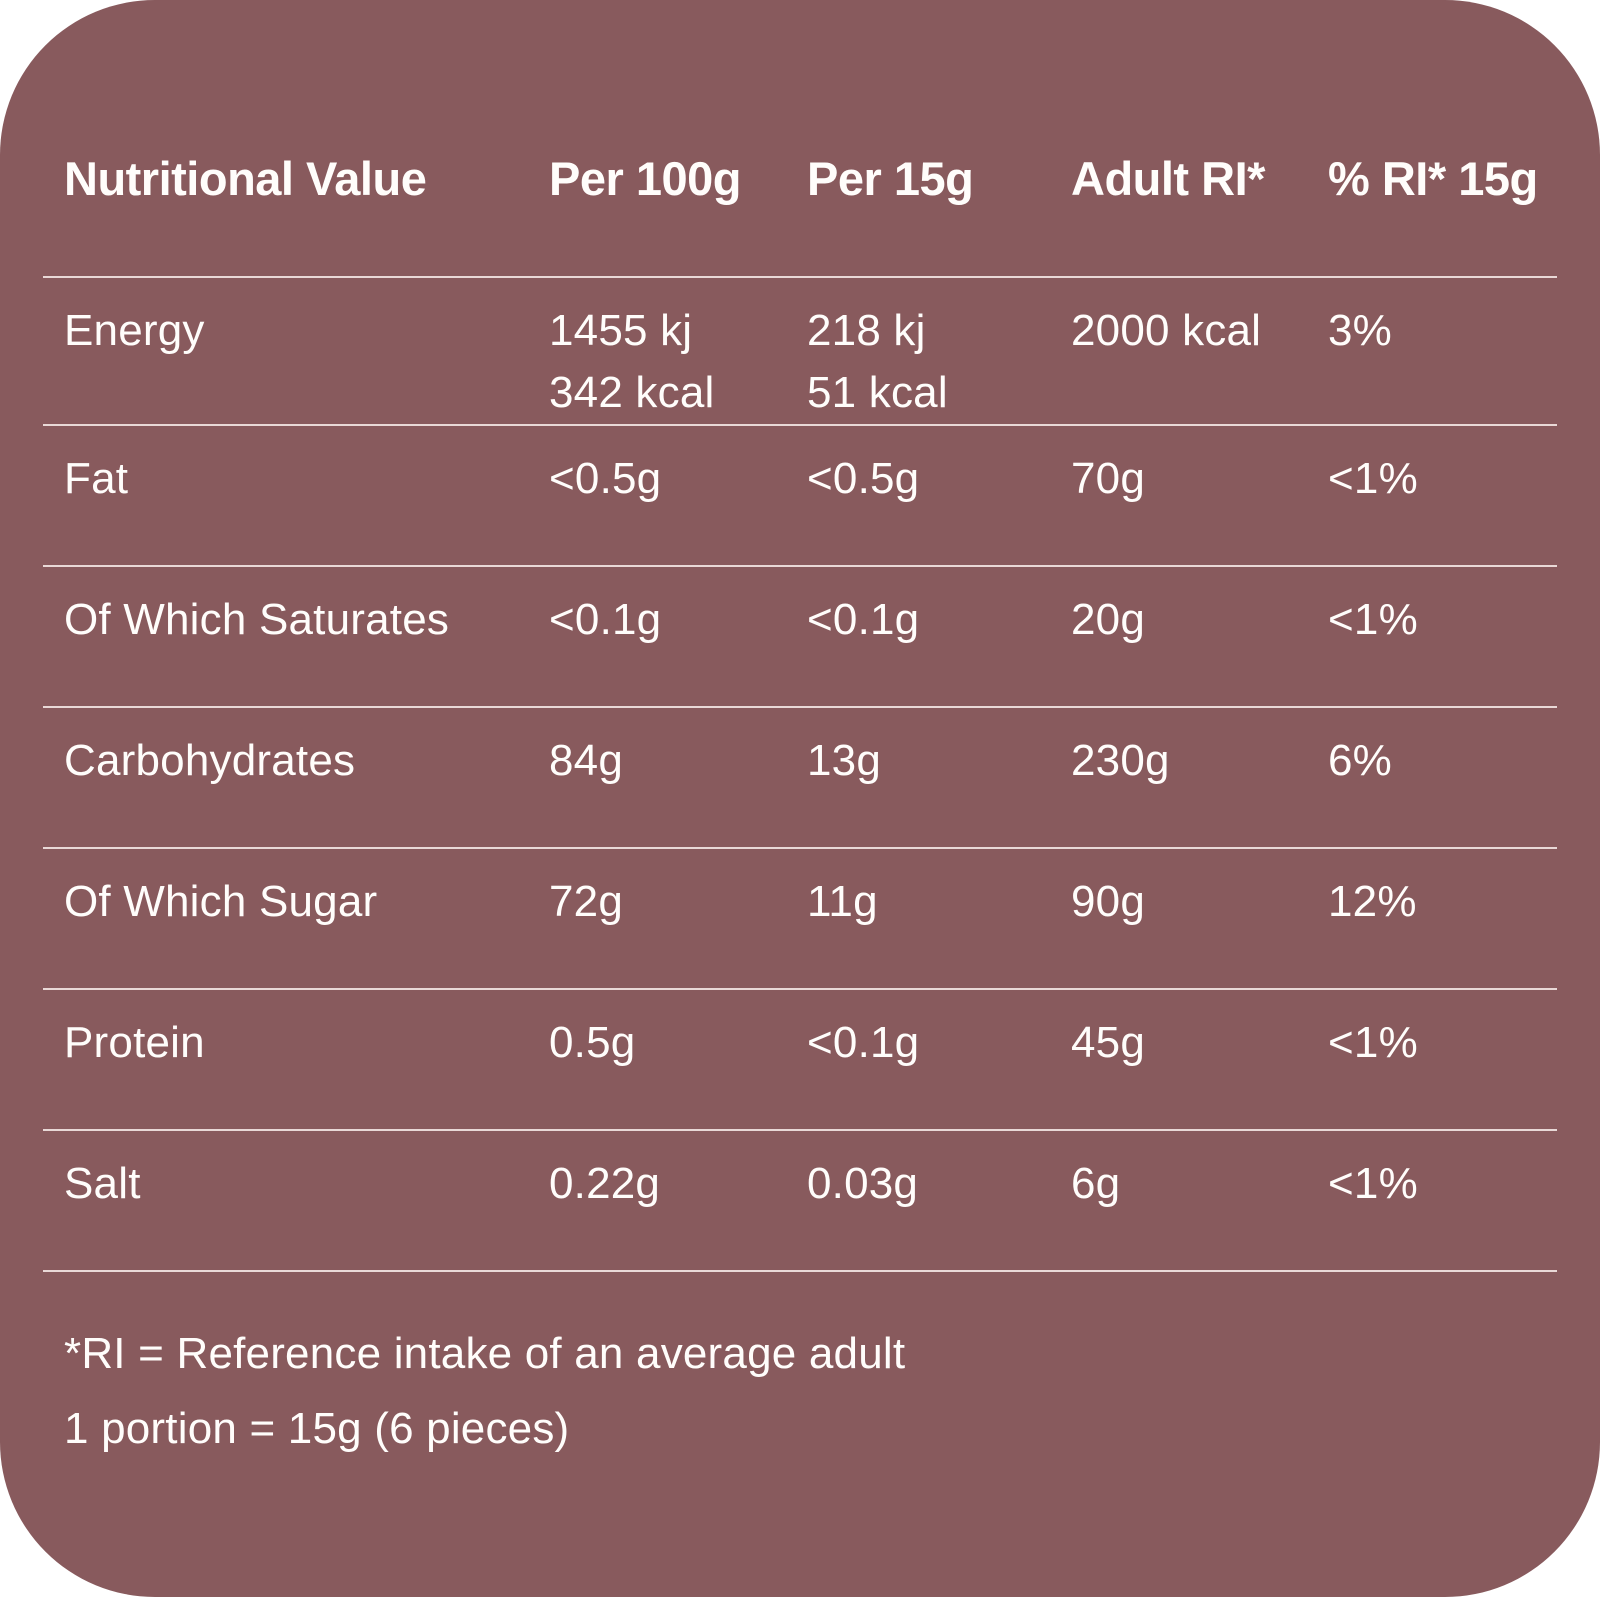 This screenshot has width=1600, height=1600. What do you see at coordinates (1360, 330) in the screenshot?
I see `cell-pct-ri-15g: 3%` at bounding box center [1360, 330].